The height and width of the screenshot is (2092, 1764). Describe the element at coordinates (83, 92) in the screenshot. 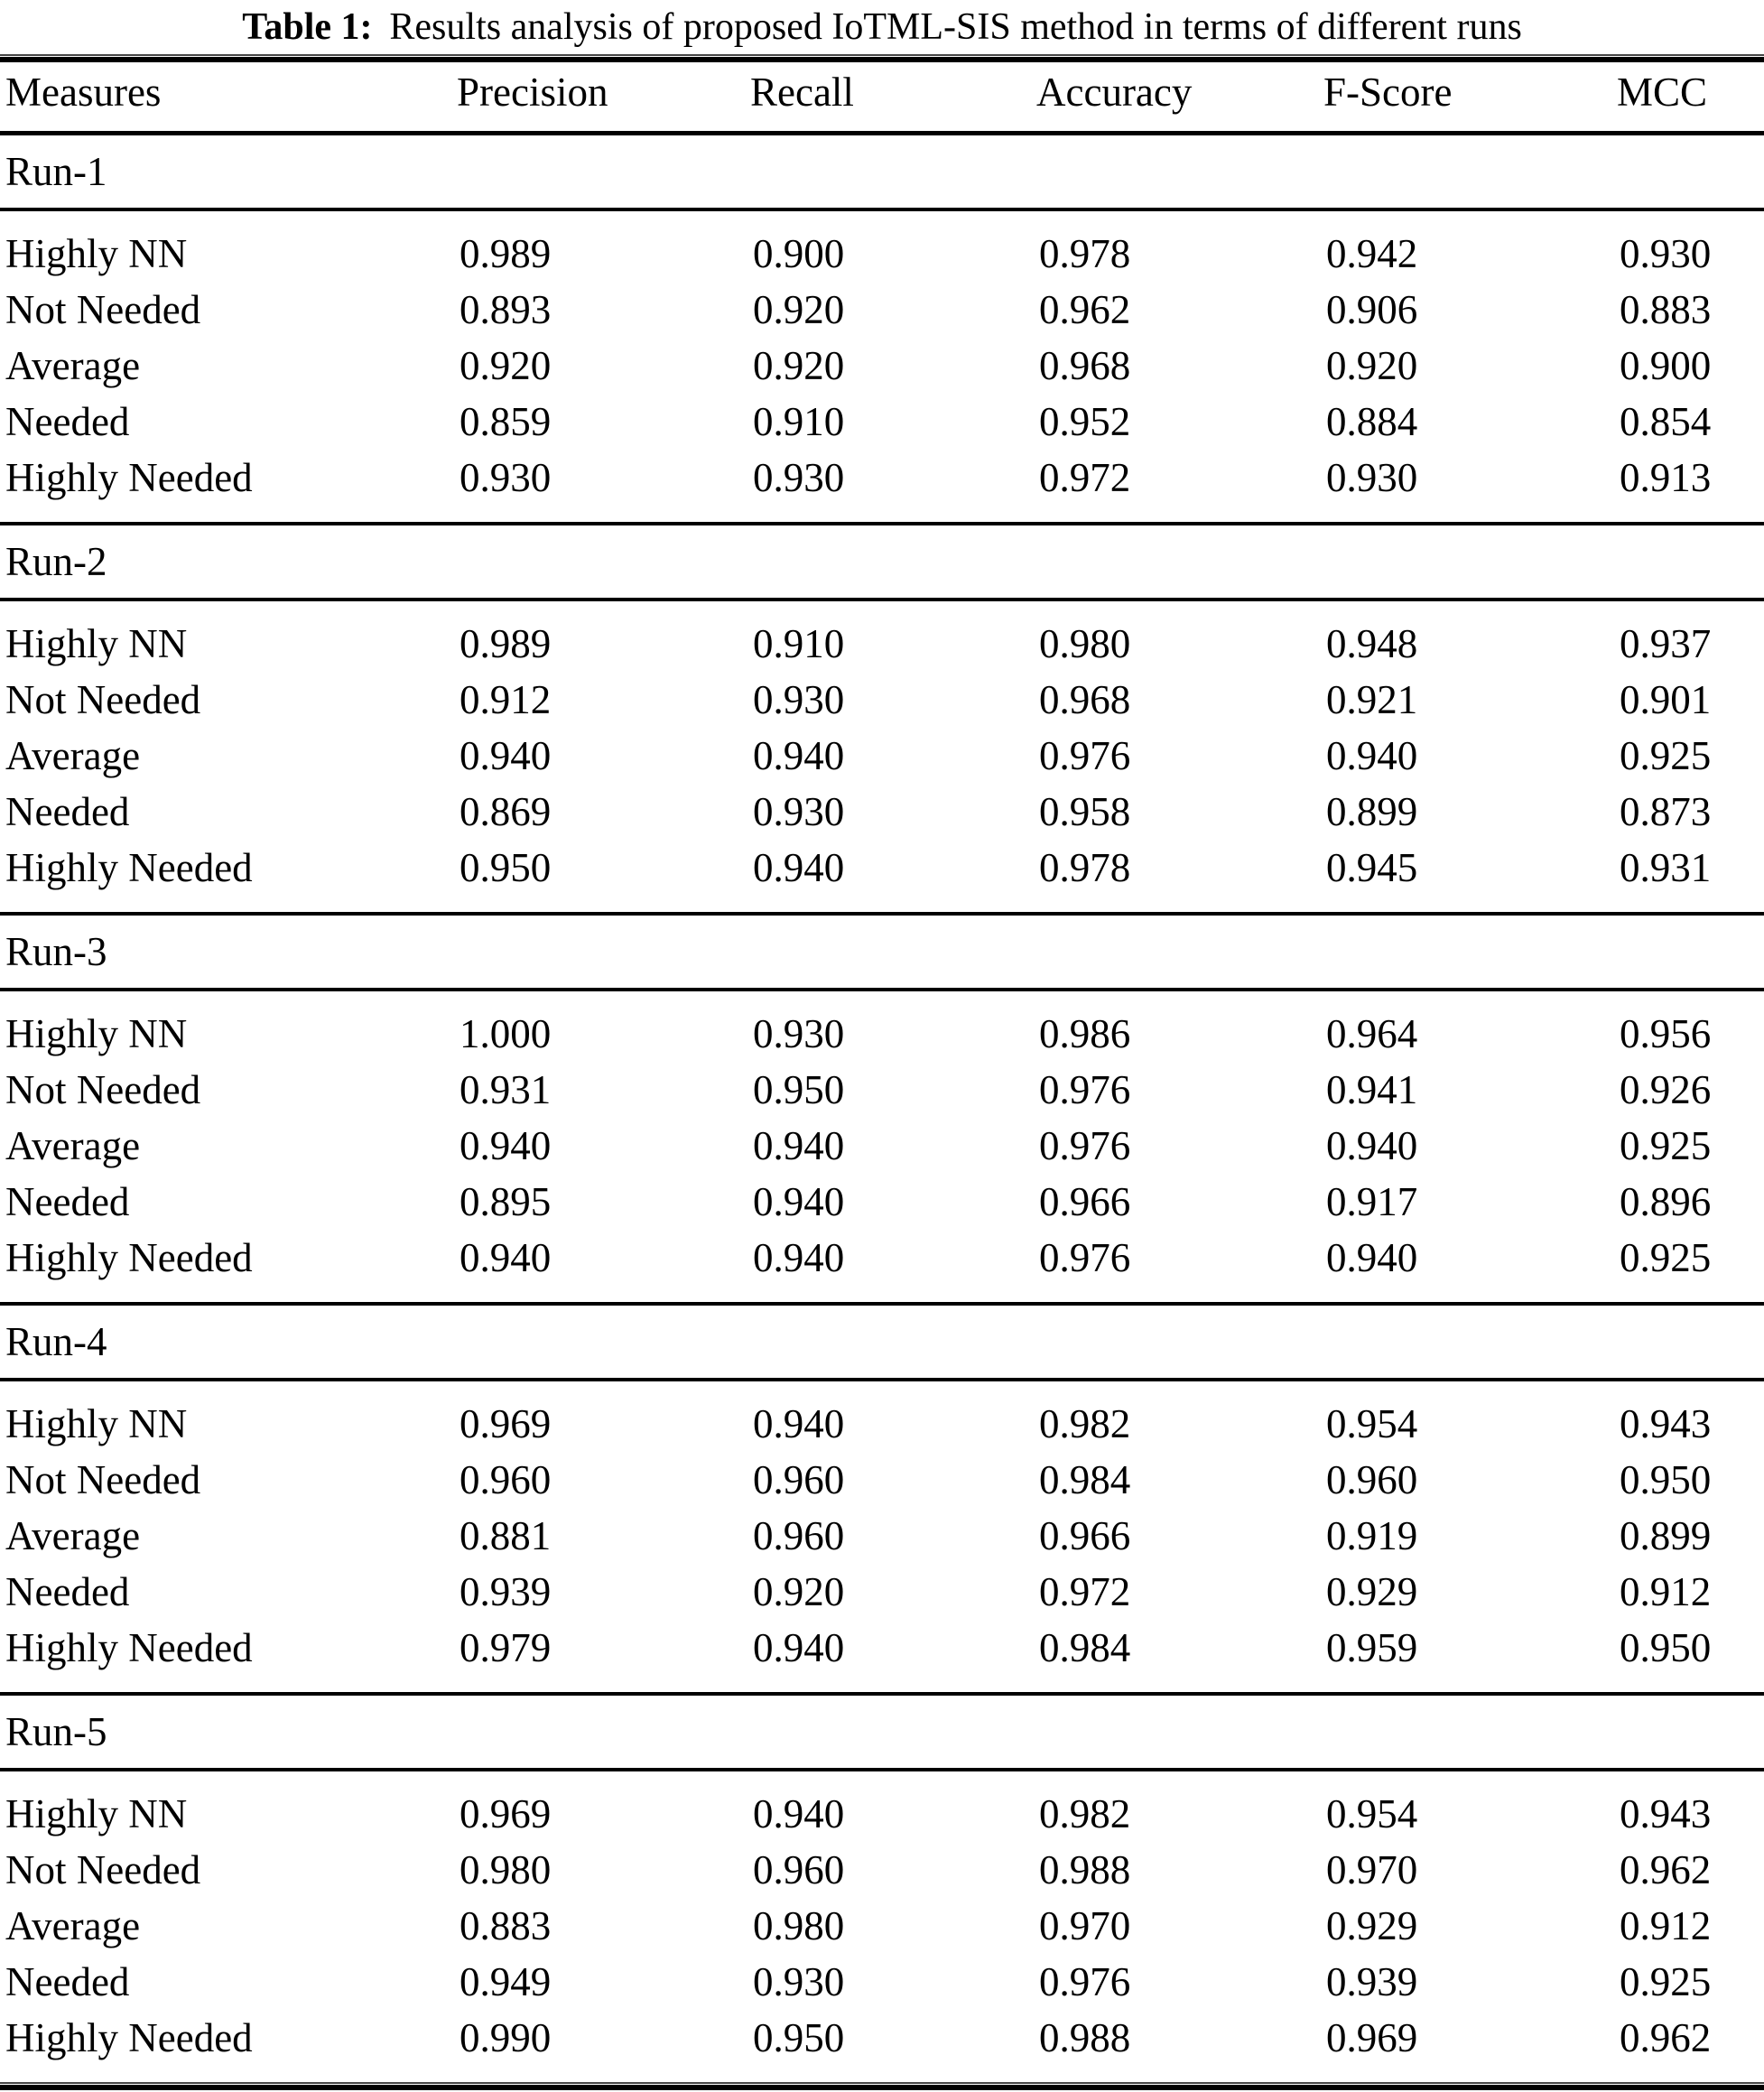

I see `column-header-measures: Measures` at that location.